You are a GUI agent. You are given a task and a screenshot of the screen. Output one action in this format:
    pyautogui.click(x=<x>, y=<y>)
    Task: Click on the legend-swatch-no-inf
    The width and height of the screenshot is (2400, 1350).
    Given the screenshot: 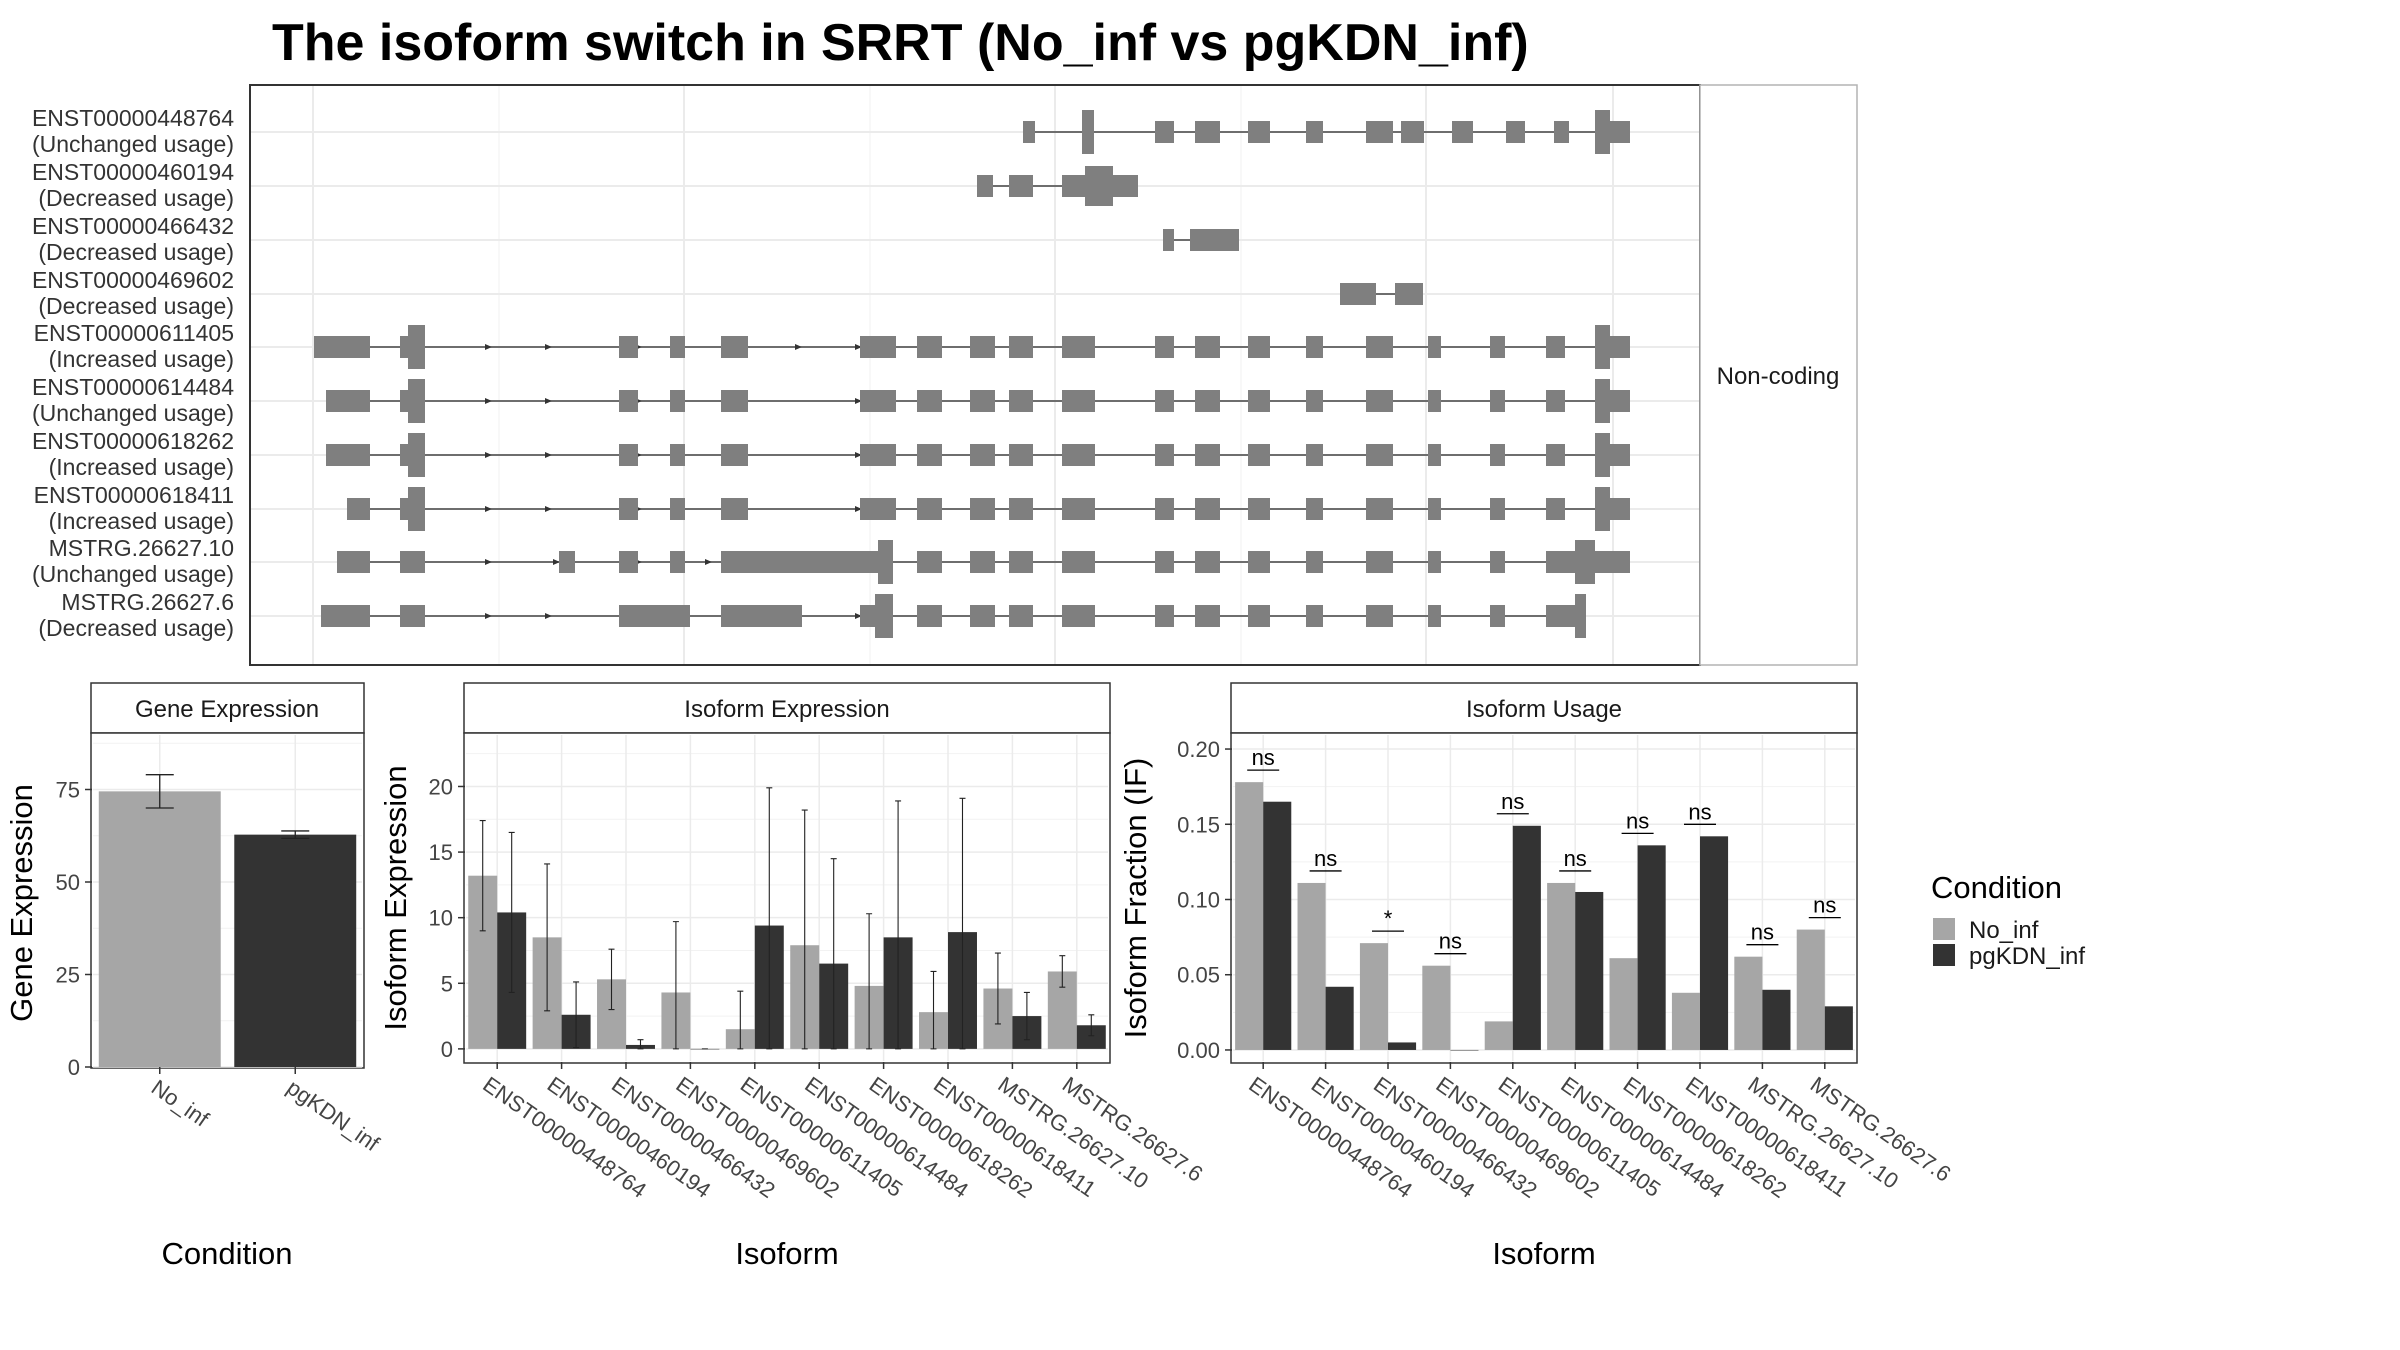 What is the action you would take?
    pyautogui.click(x=1944, y=929)
    